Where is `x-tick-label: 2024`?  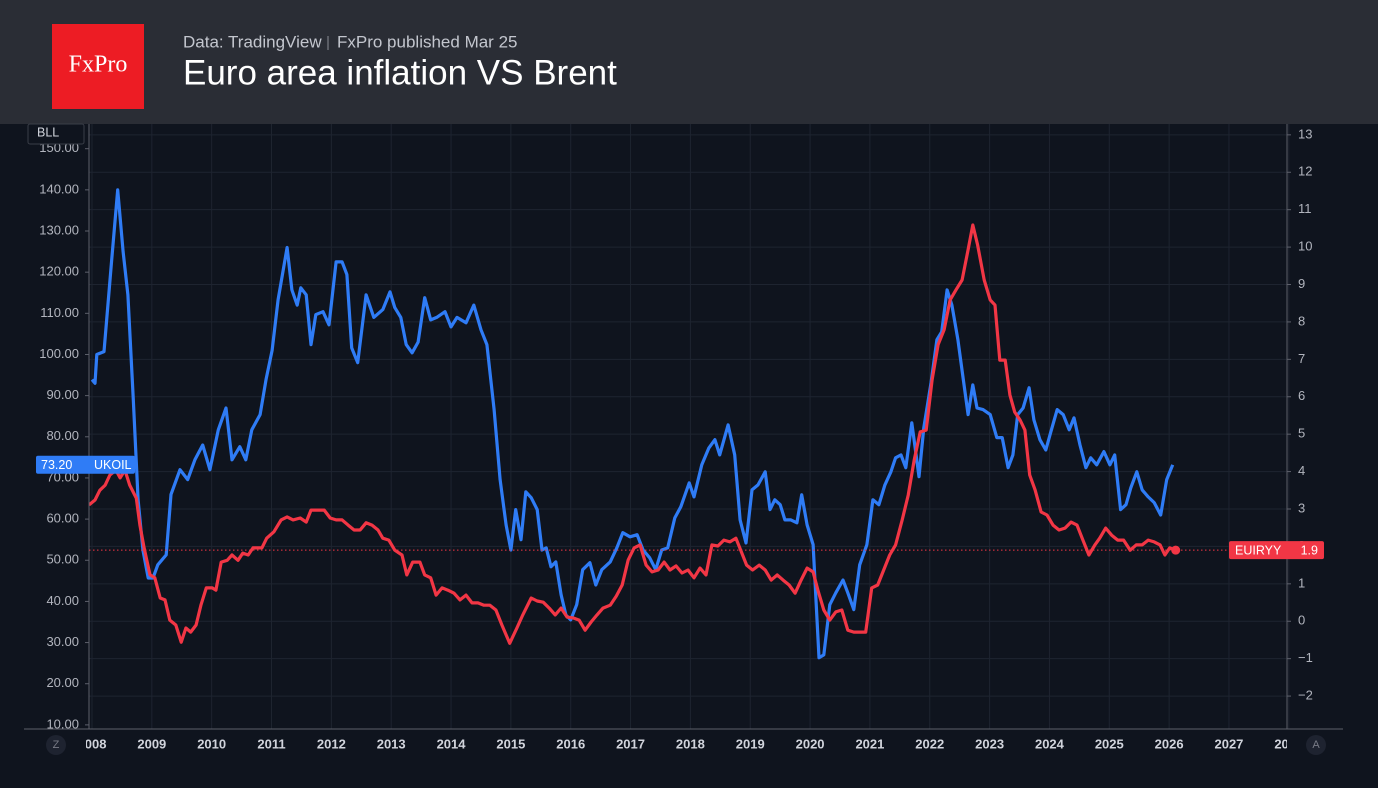 x-tick-label: 2024 is located at coordinates (1050, 743).